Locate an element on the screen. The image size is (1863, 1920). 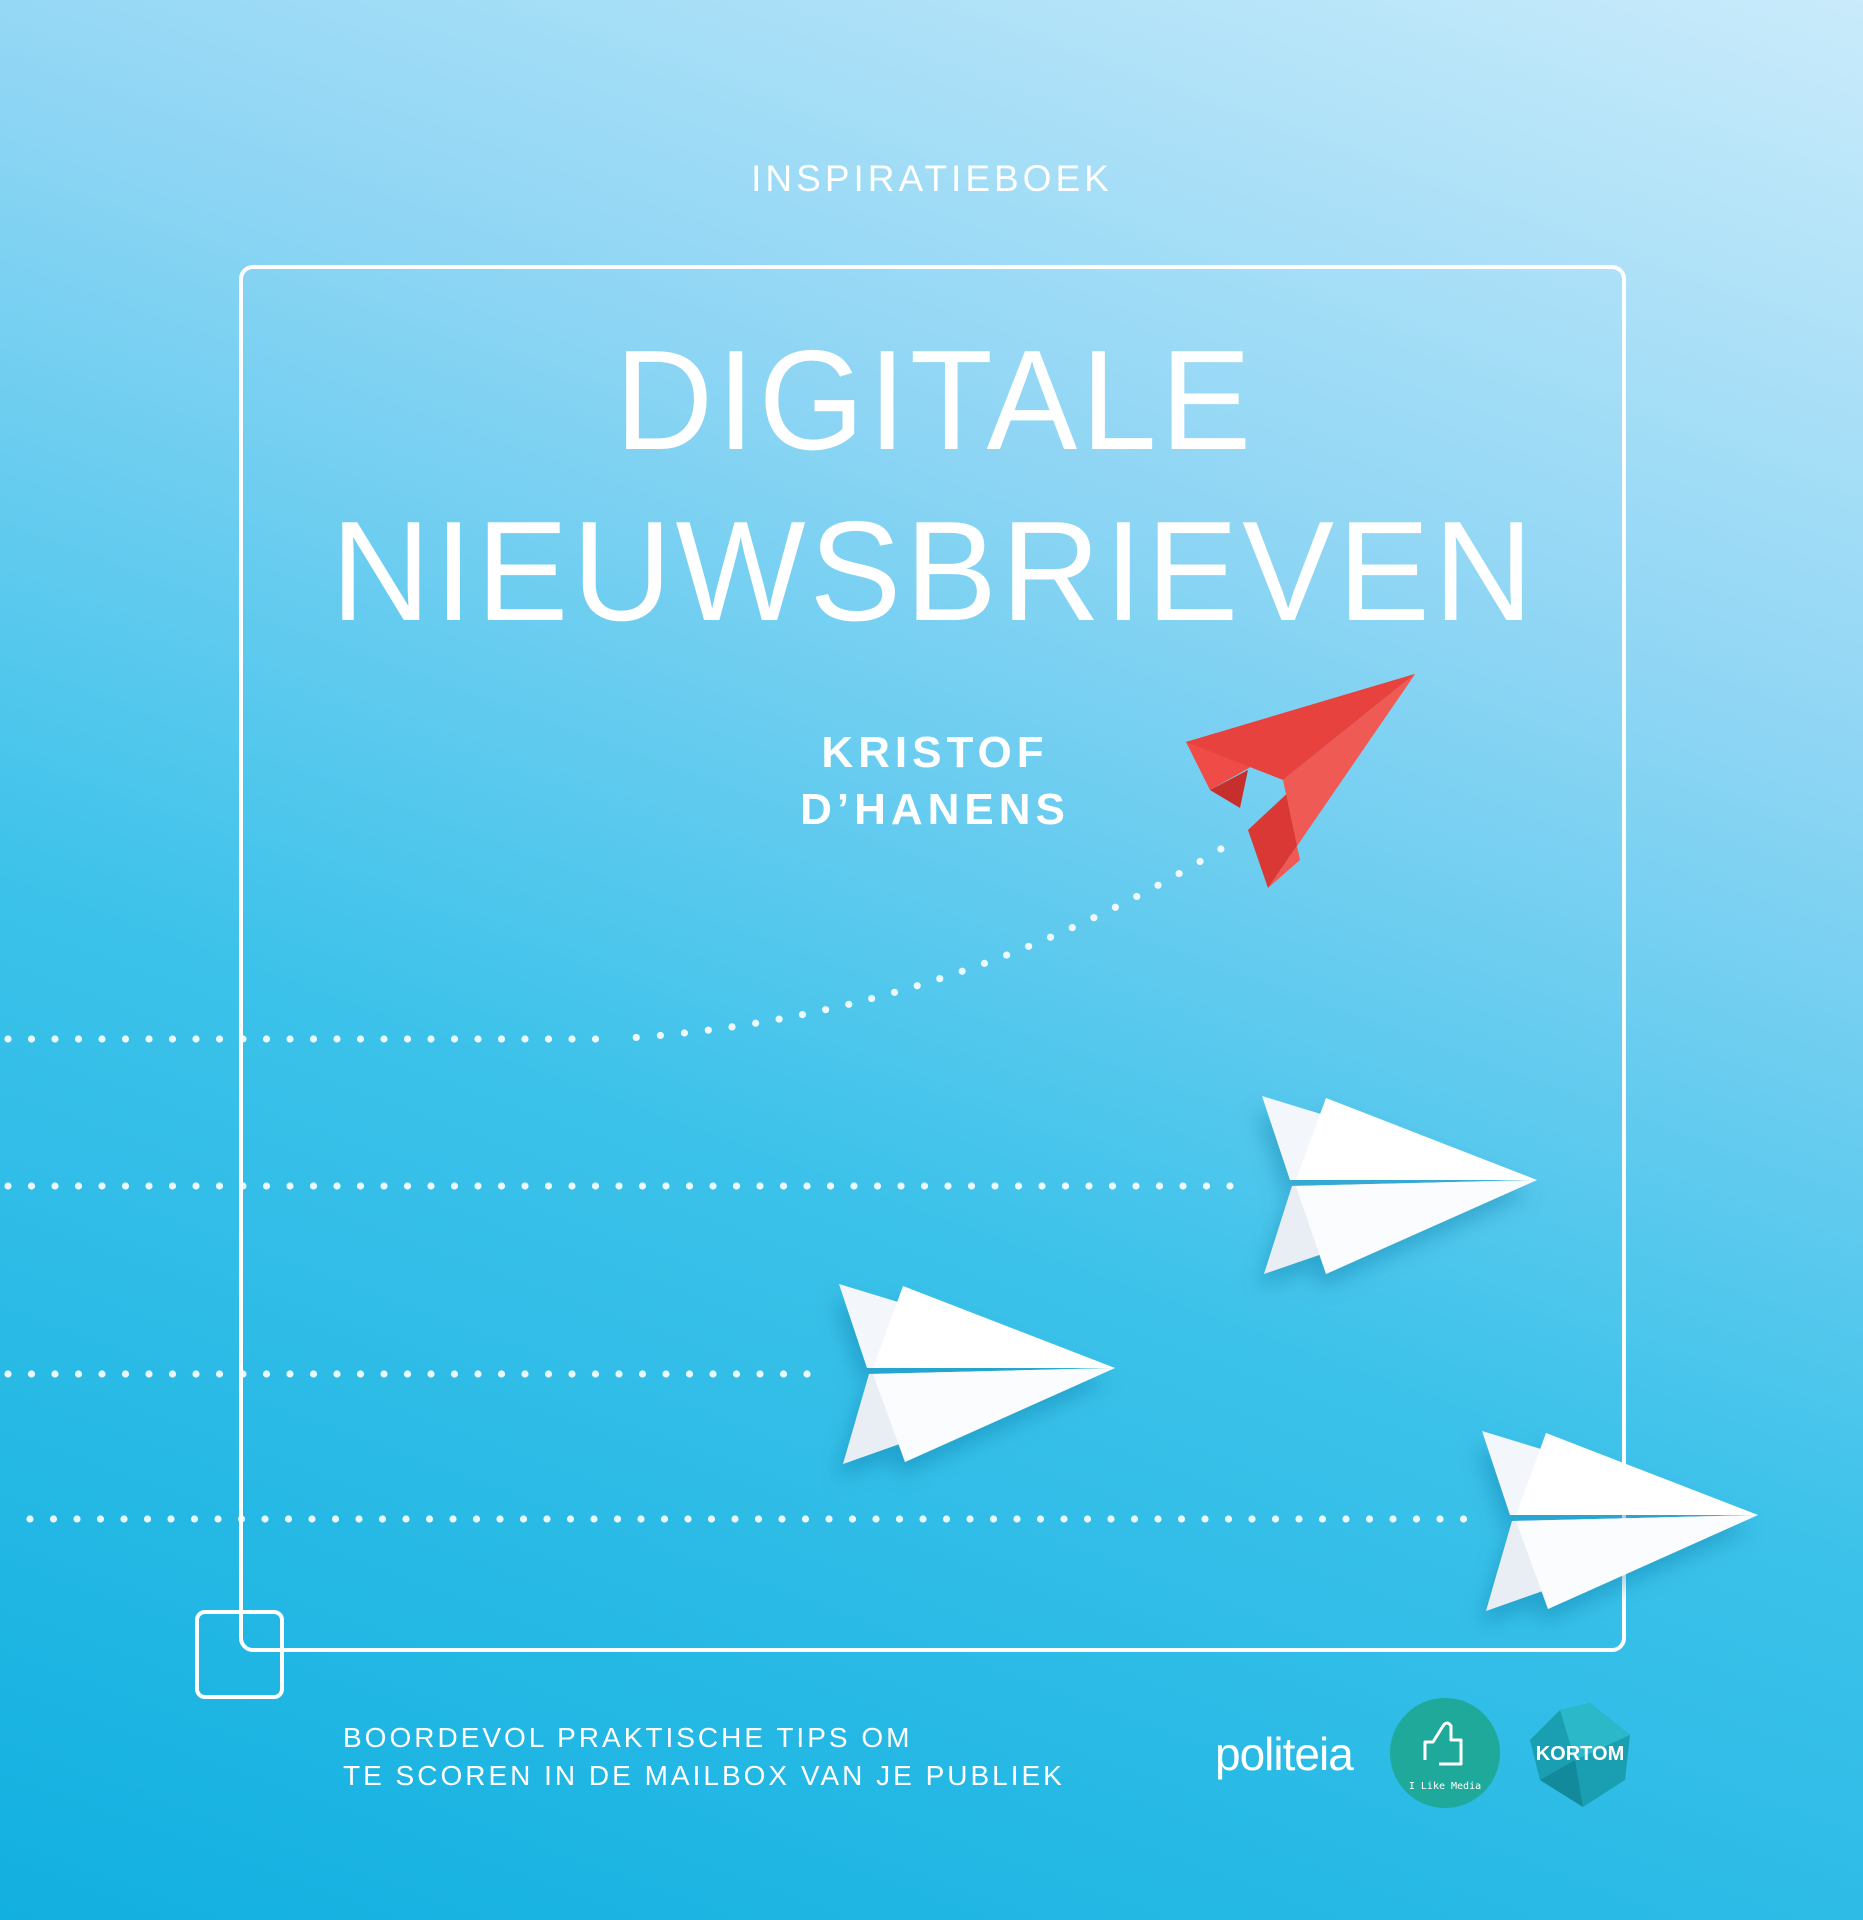
thumbs-up-icon is located at coordinates (1443, 1743).